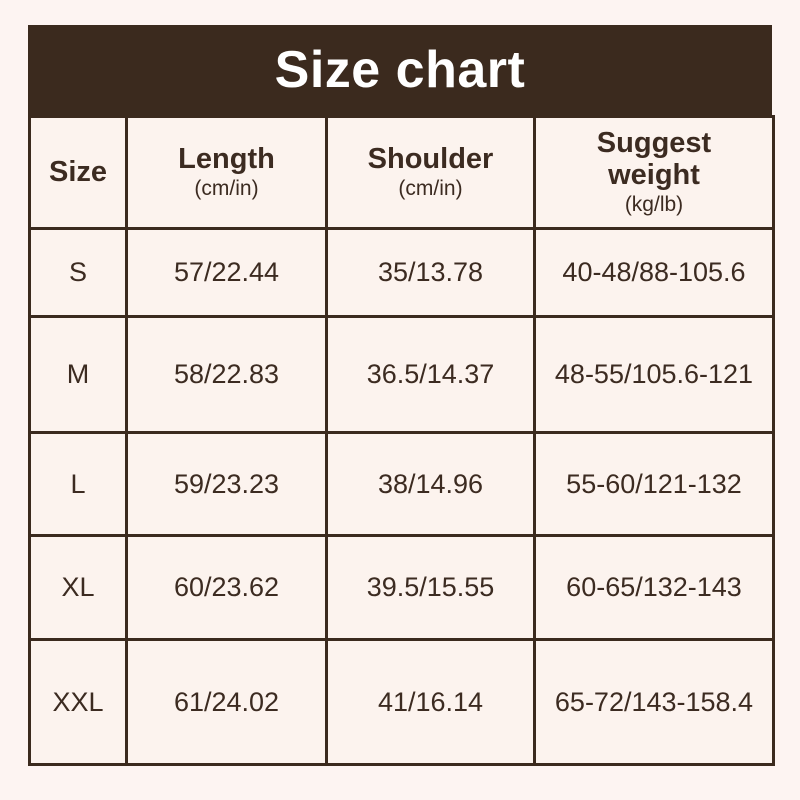 The image size is (800, 800). Describe the element at coordinates (654, 272) in the screenshot. I see `weight-value: 40-48/88-105.6` at that location.